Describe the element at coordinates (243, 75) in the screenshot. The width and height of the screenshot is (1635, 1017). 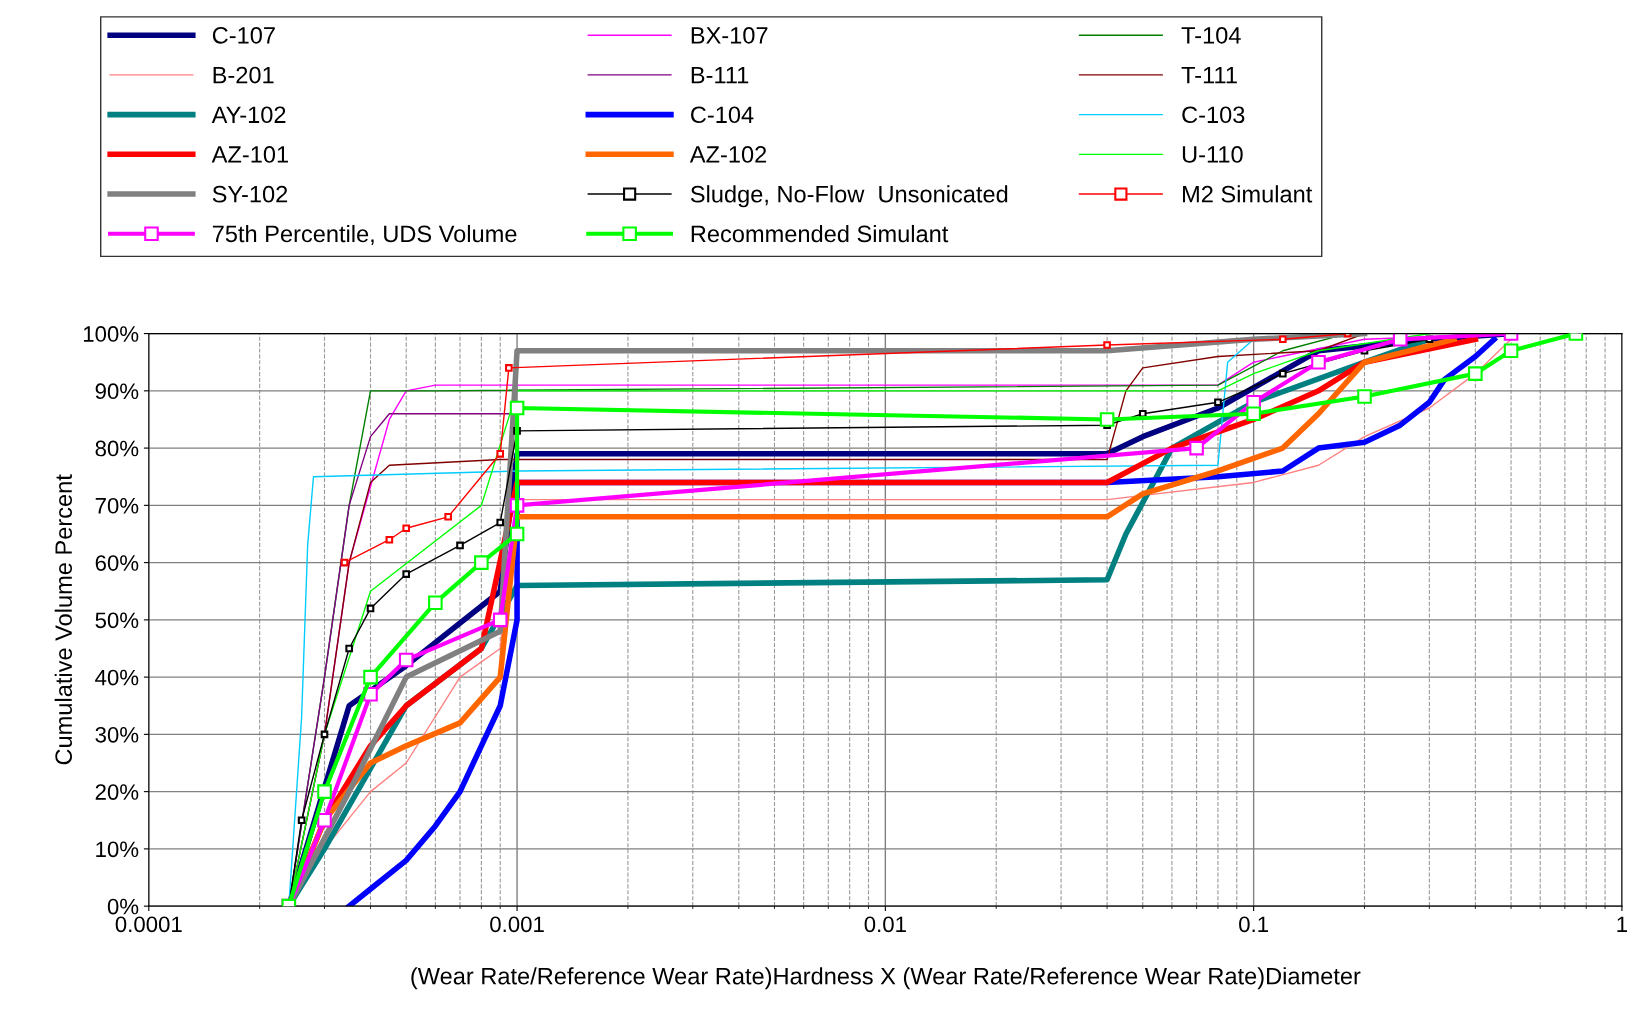
I see `legend-label: B-201` at that location.